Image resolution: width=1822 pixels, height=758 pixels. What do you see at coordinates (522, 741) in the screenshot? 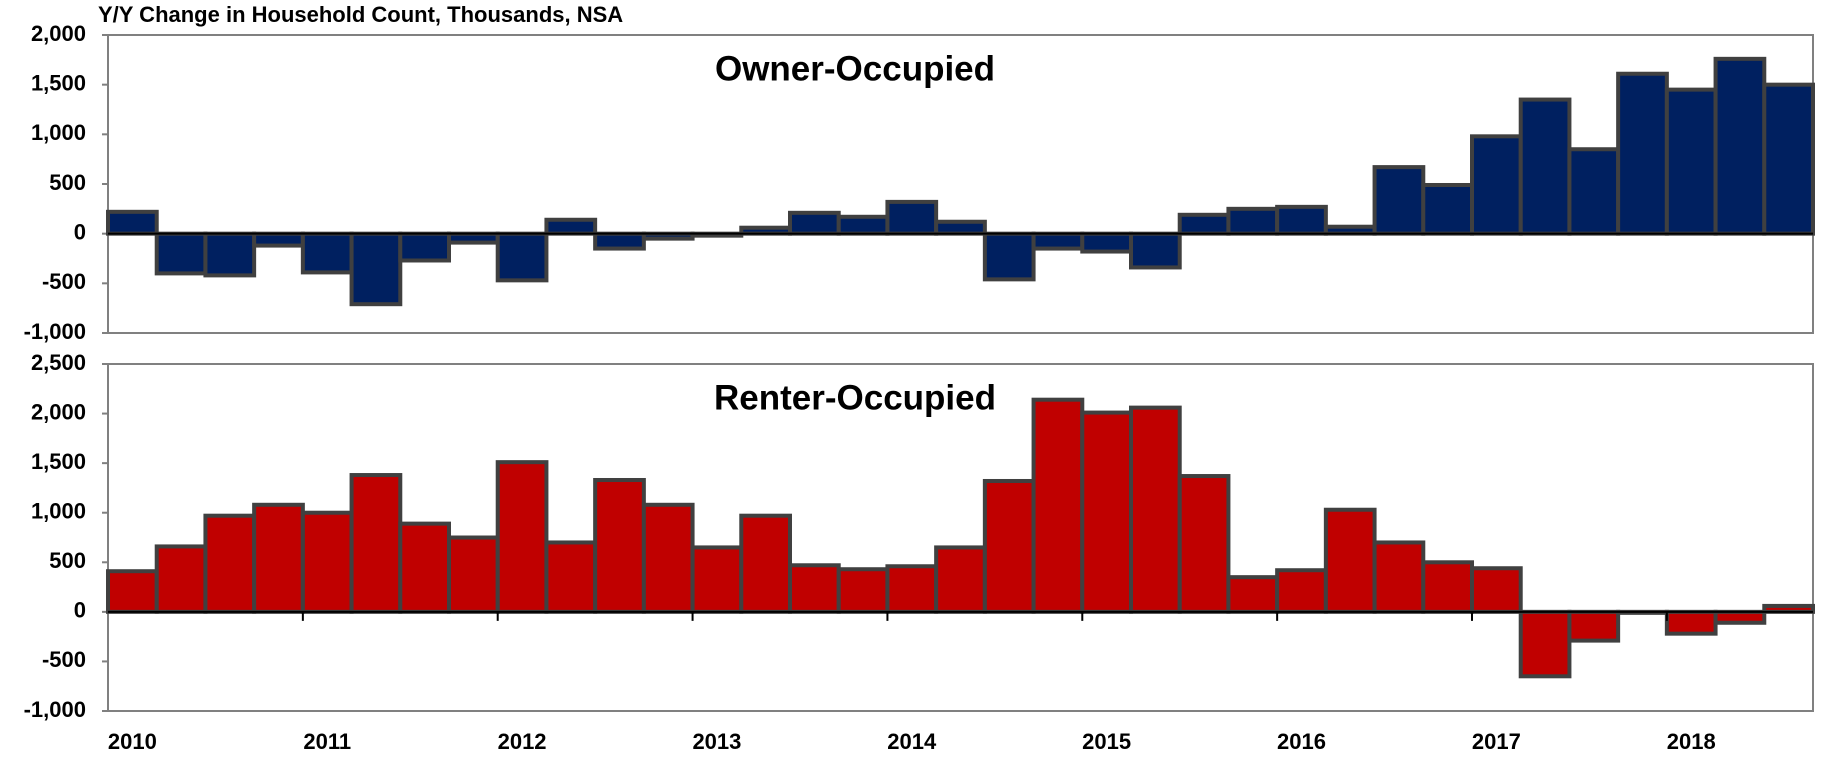
I see `x-tick-label: 2012` at bounding box center [522, 741].